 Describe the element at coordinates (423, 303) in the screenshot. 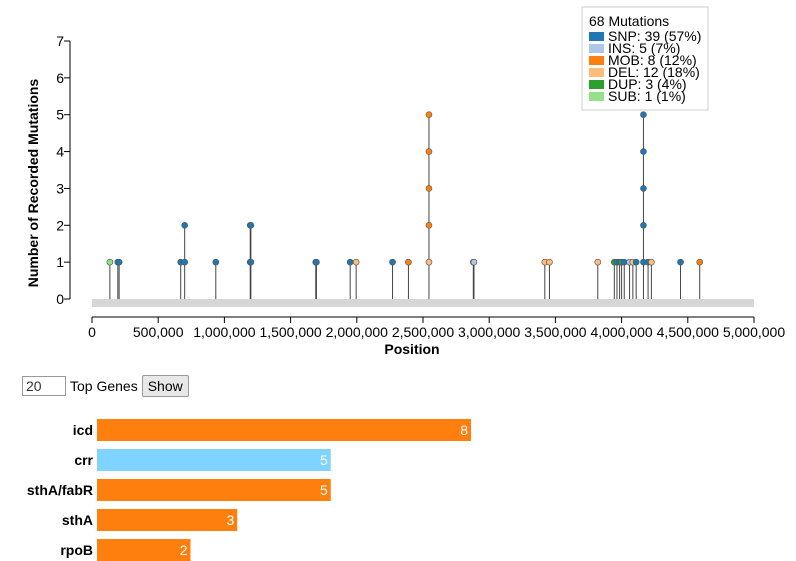

I see `genome-bar` at that location.